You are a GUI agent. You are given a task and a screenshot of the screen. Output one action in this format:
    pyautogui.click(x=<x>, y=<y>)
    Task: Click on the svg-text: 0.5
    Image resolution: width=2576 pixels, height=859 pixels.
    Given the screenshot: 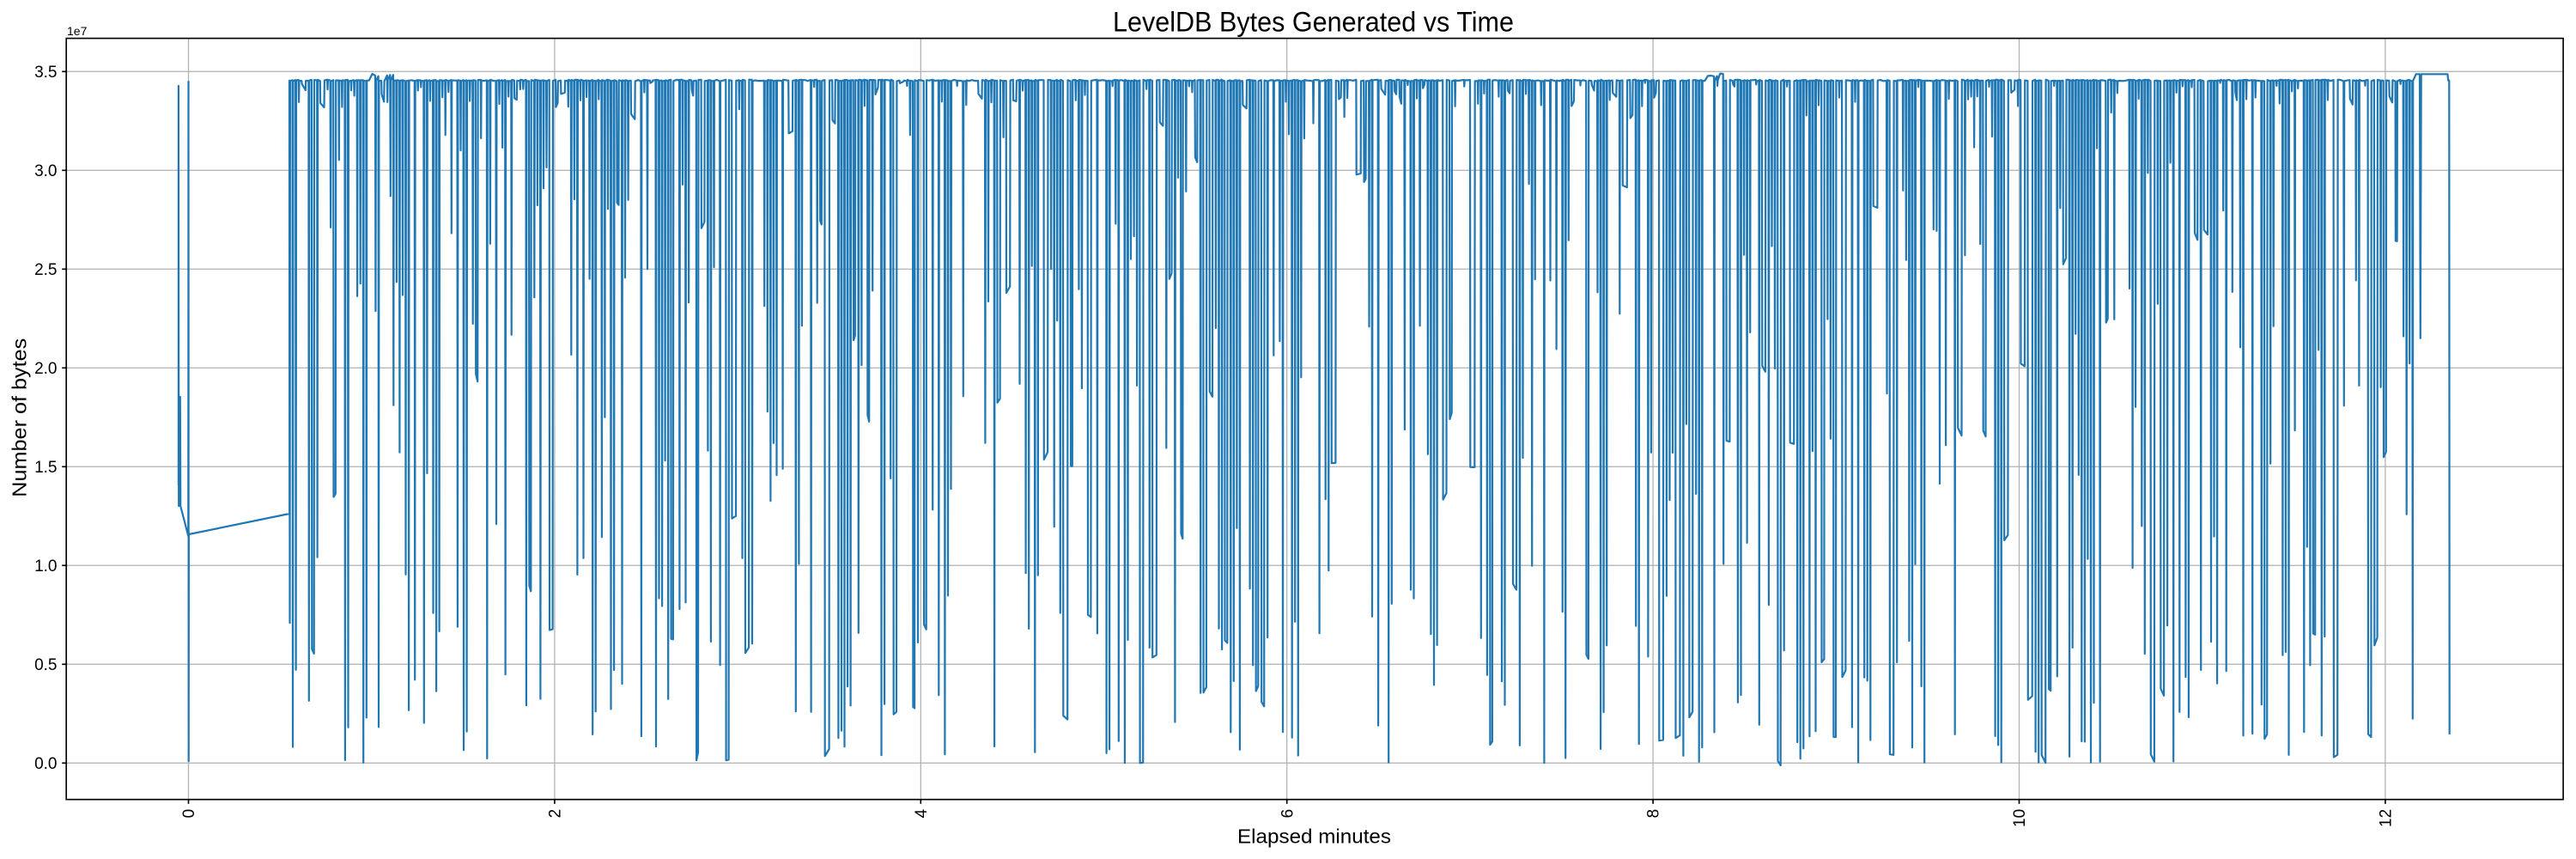 What is the action you would take?
    pyautogui.click(x=45, y=665)
    